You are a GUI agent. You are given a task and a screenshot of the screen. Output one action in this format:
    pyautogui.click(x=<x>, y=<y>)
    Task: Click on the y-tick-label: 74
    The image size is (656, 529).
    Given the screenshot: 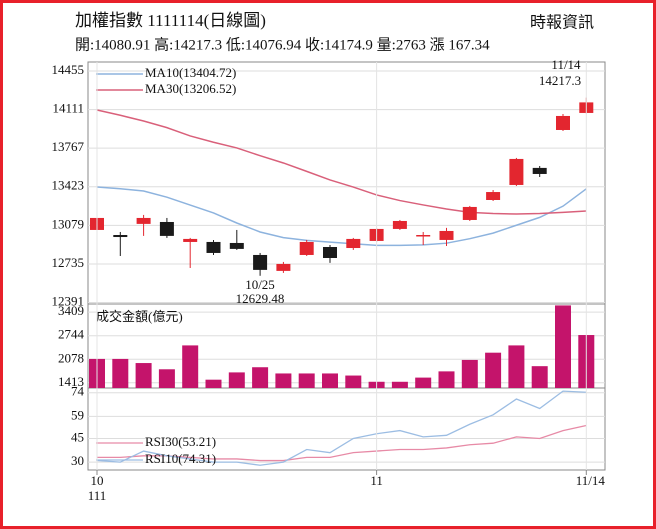 What is the action you would take?
    pyautogui.click(x=78, y=391)
    